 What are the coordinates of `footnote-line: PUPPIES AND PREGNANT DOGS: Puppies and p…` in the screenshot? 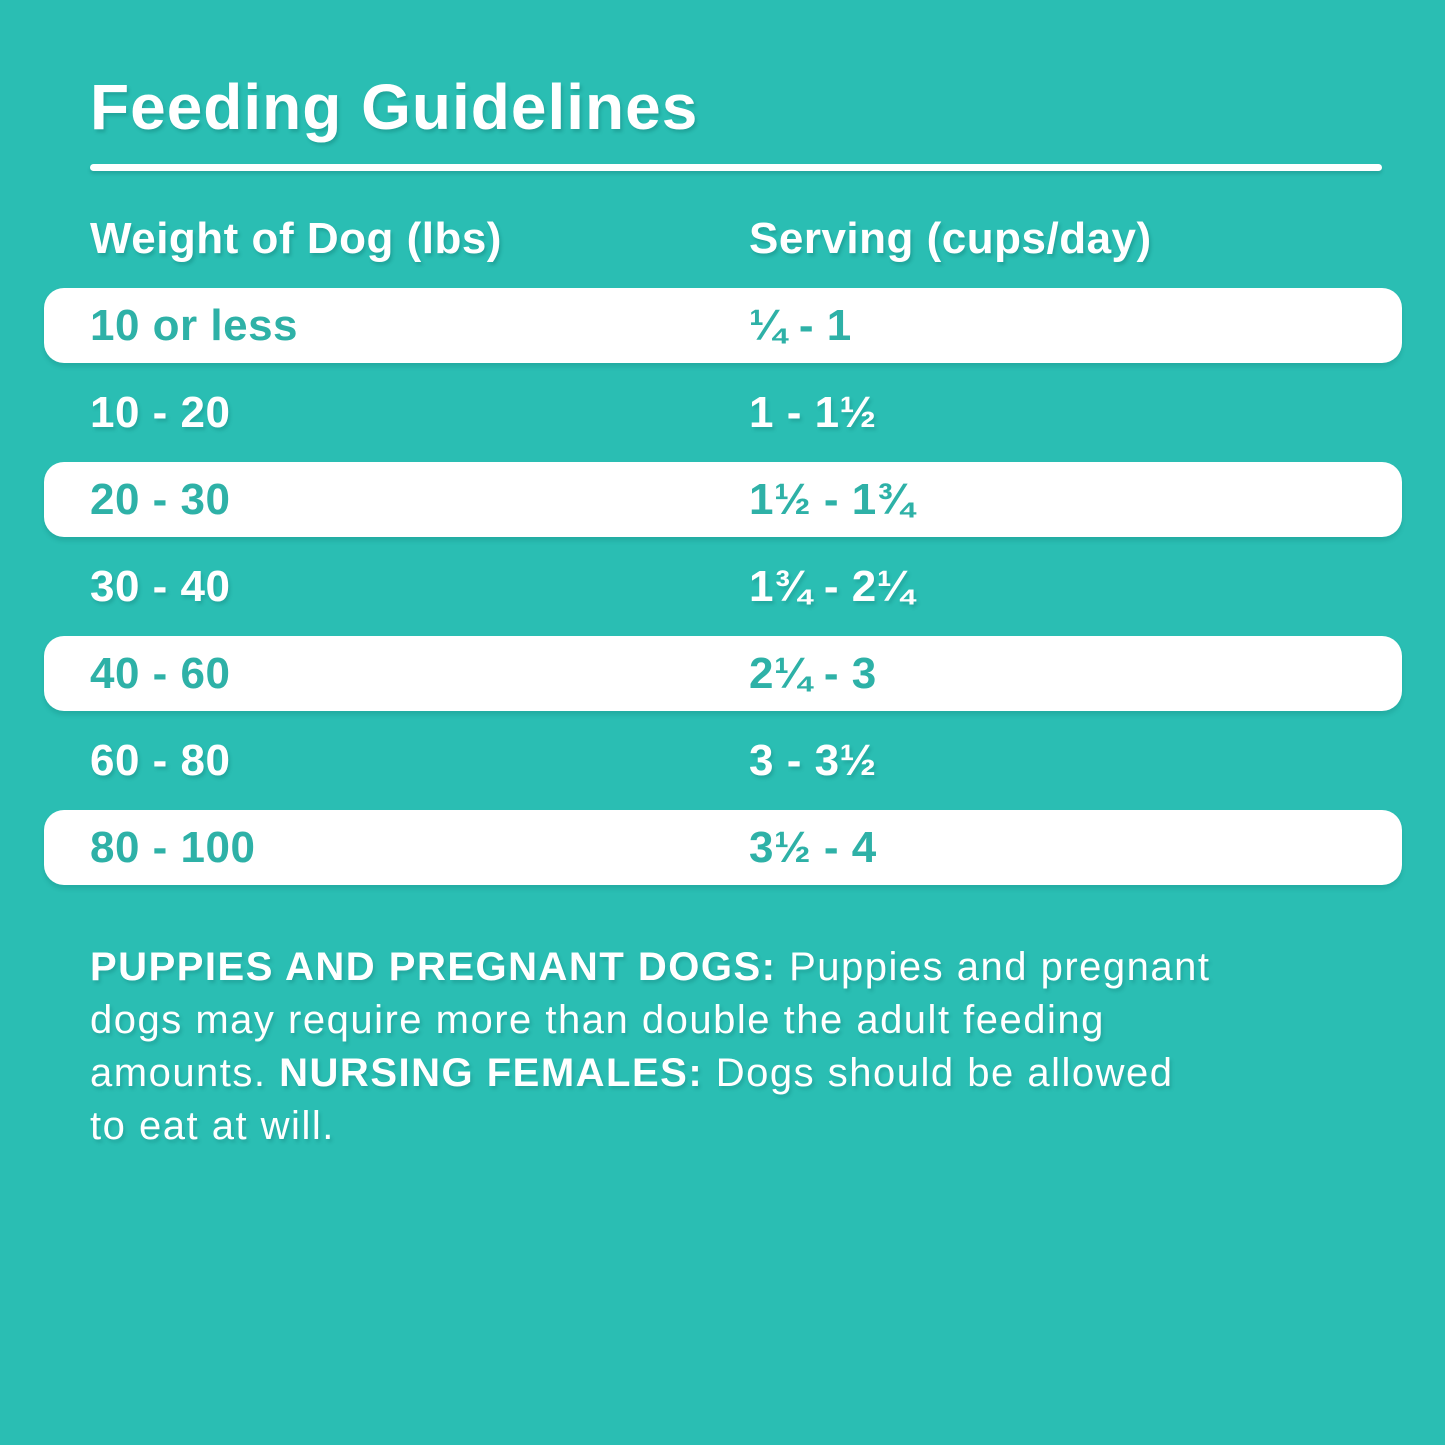 It's located at (735, 967).